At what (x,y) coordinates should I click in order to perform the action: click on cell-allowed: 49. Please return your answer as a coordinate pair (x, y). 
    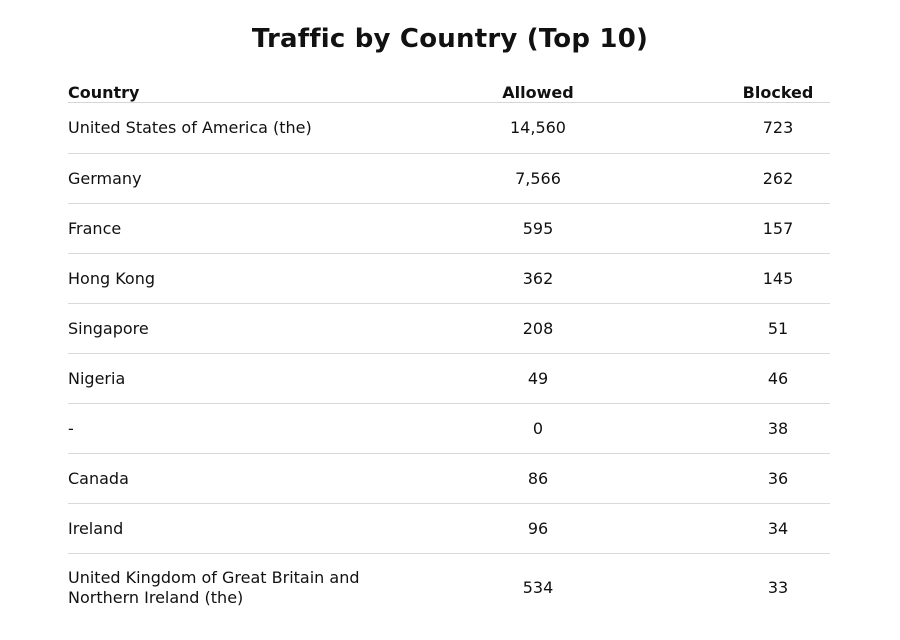
    Looking at the image, I should click on (538, 379).